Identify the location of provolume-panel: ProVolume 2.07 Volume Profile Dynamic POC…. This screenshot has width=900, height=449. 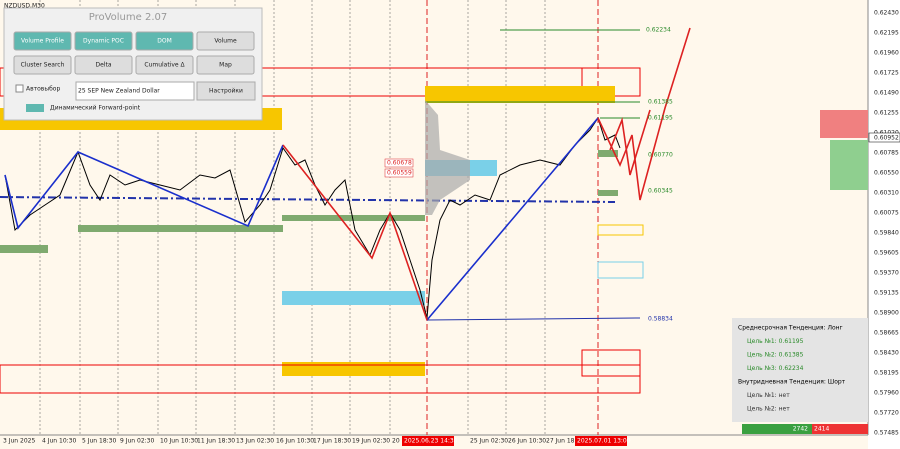
(133, 64).